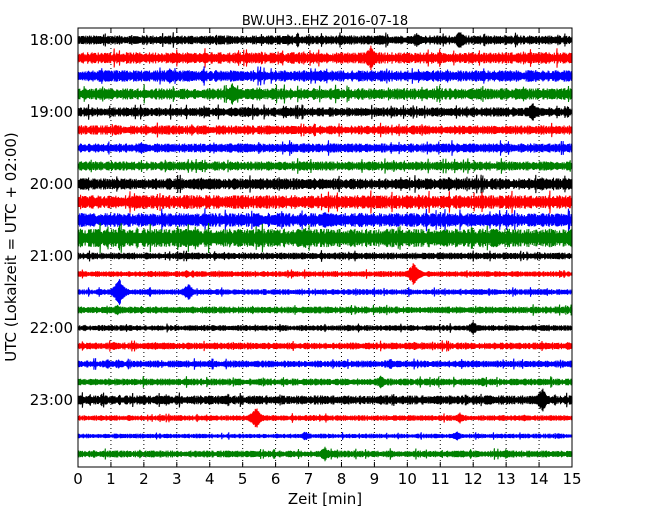 Image resolution: width=650 pixels, height=520 pixels. I want to click on x-tick-label: 3, so click(177, 479).